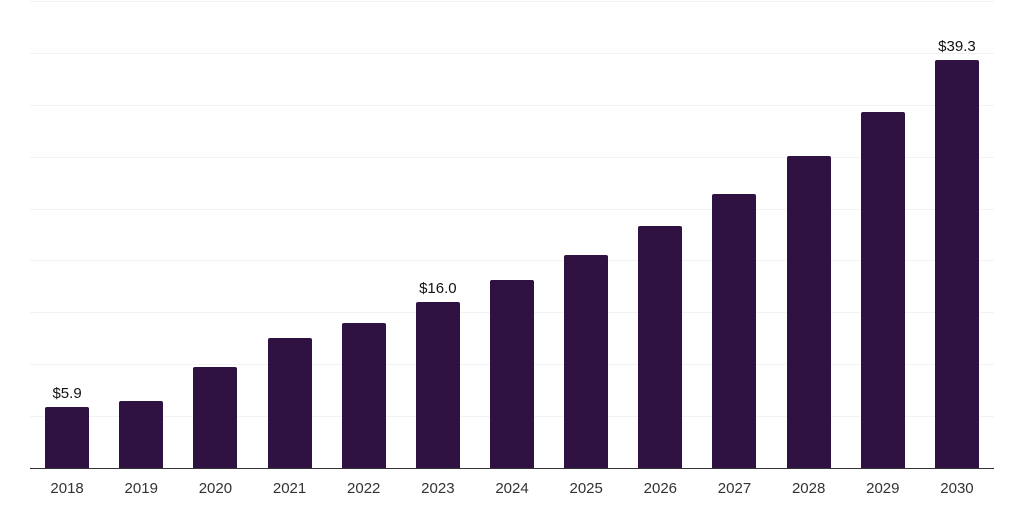 This screenshot has width=1024, height=512. Describe the element at coordinates (883, 488) in the screenshot. I see `x-tick-label-2029: 2029` at that location.